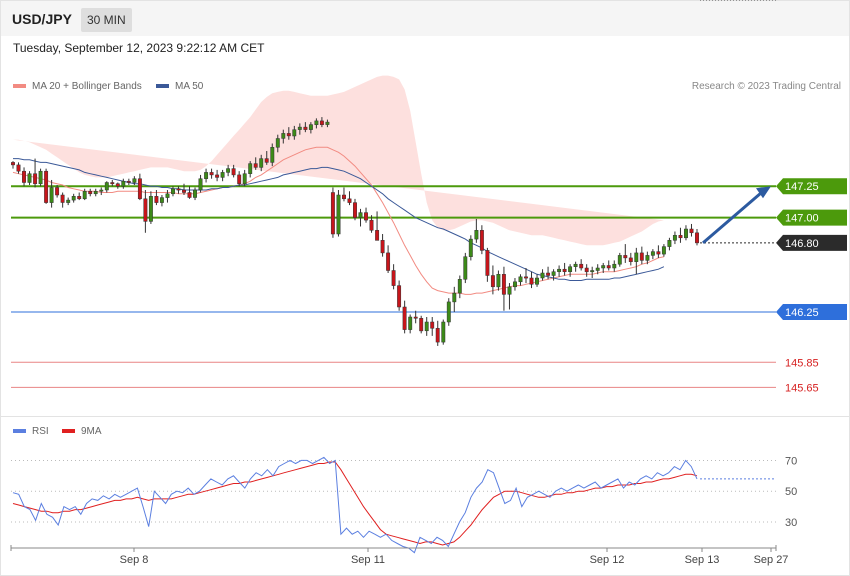  What do you see at coordinates (42, 19) in the screenshot?
I see `symbol-title: USD/JPY` at bounding box center [42, 19].